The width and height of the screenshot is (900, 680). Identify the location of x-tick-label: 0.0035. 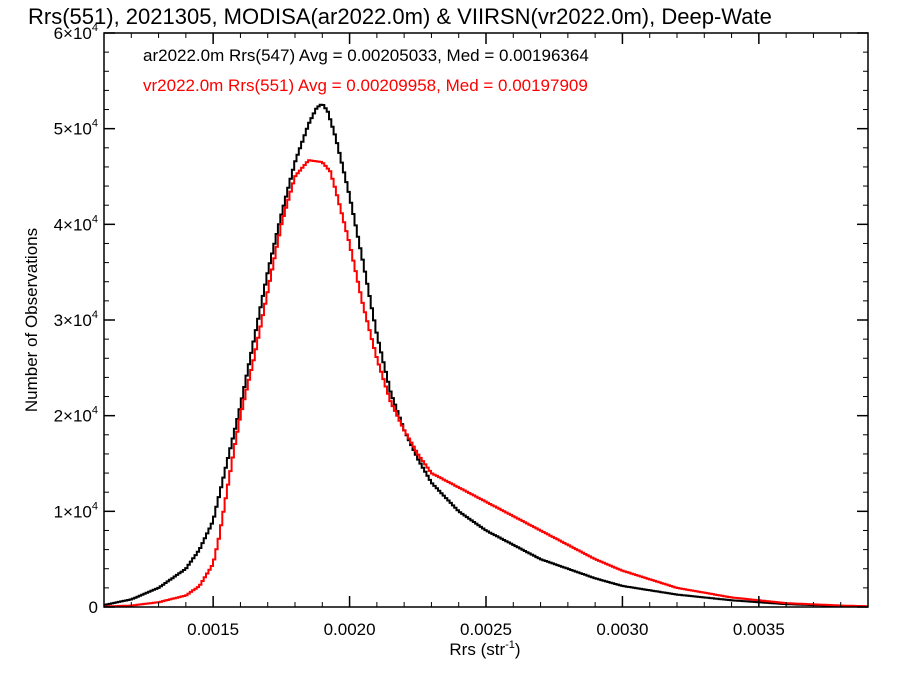
(759, 629).